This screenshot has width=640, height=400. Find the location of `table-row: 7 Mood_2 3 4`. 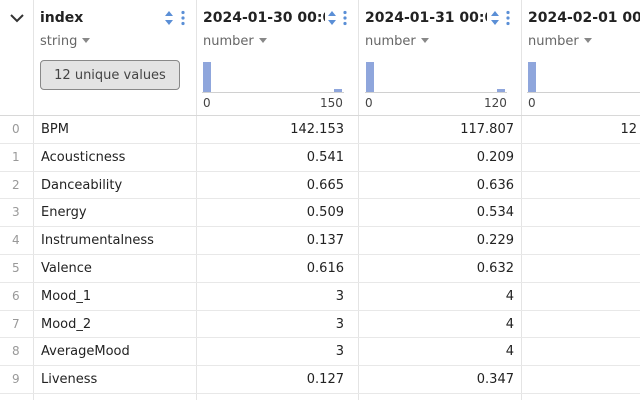

table-row: 7 Mood_2 3 4 is located at coordinates (320, 325).